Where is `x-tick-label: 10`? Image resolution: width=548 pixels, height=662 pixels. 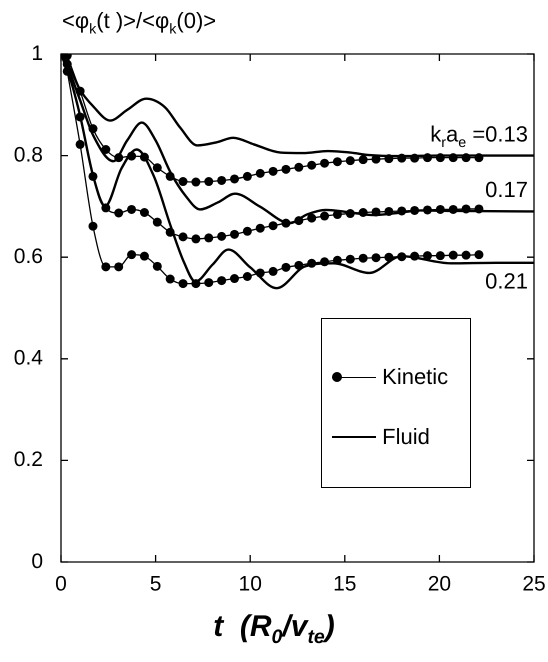 x-tick-label: 10 is located at coordinates (250, 584).